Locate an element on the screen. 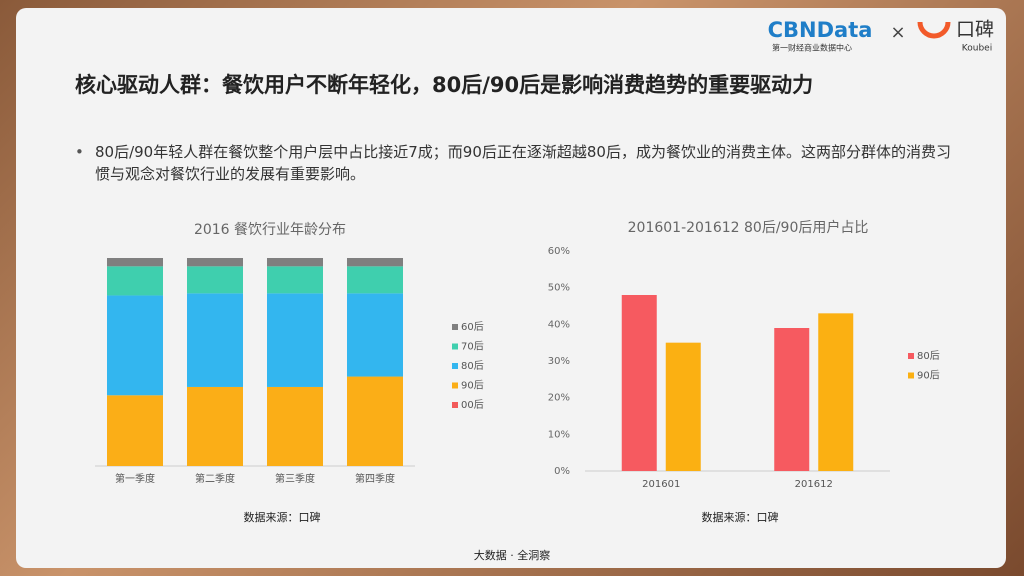 The height and width of the screenshot is (576, 1024). x-tick-label: 第二季度 is located at coordinates (215, 478).